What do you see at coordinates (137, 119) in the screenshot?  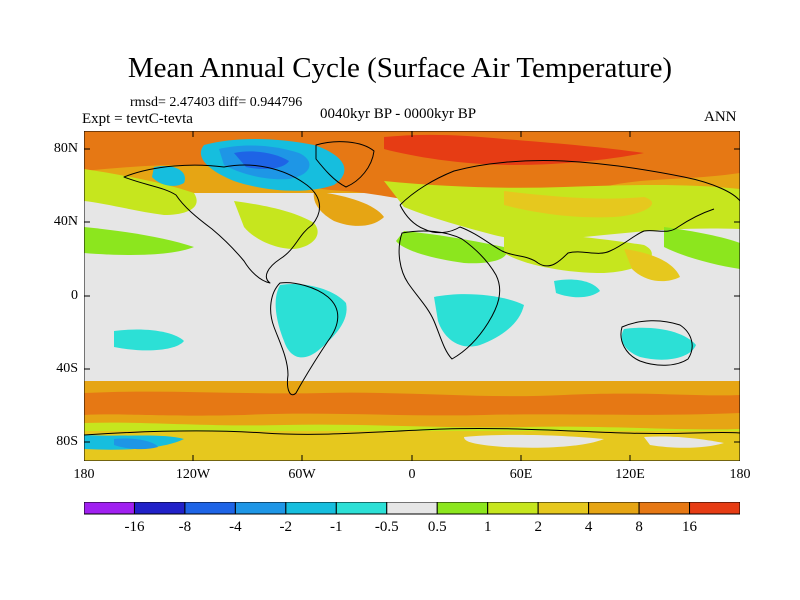 I see `experiment-label: Expt = tevtC-tevta` at bounding box center [137, 119].